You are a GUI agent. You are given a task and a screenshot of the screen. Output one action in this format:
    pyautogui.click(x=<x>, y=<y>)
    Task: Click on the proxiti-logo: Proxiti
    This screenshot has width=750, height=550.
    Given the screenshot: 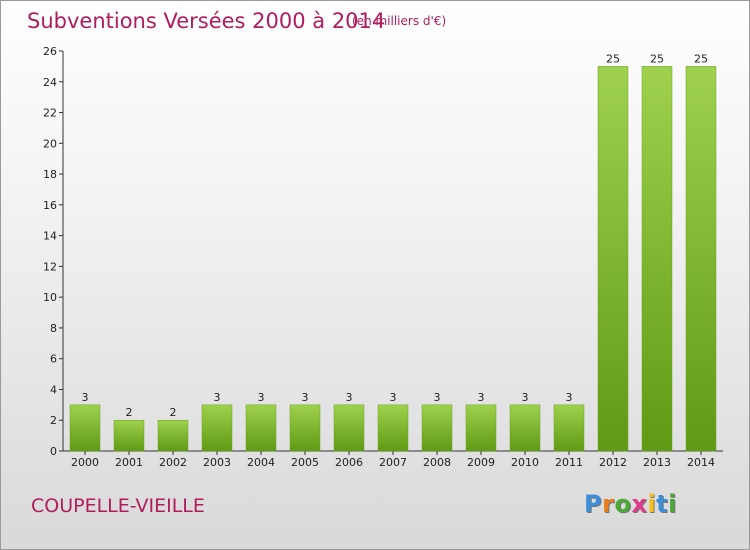 What is the action you would take?
    pyautogui.click(x=630, y=504)
    